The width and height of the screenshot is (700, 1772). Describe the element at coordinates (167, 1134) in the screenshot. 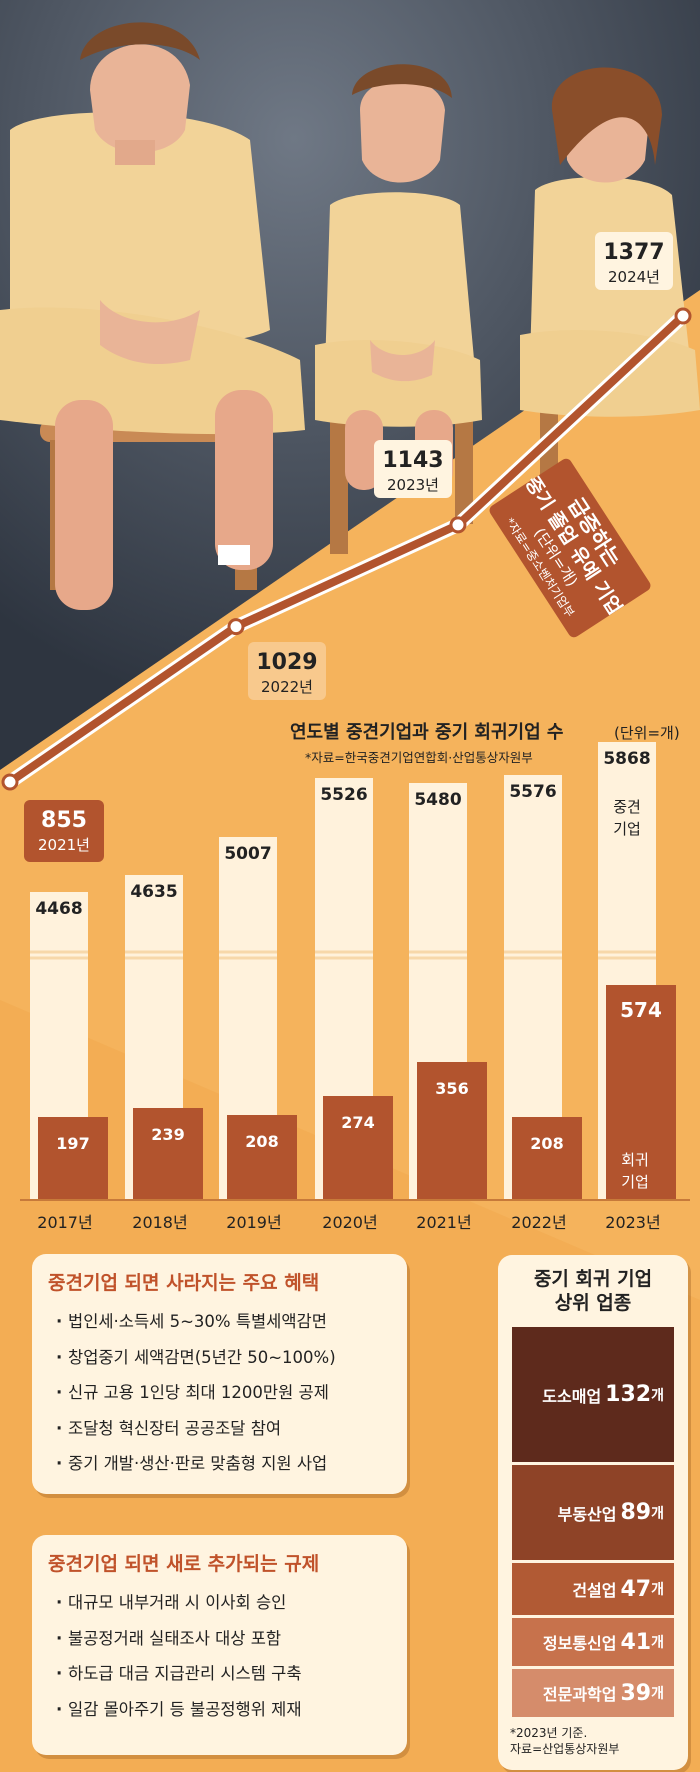

I see `bar-back-value: 239` at that location.